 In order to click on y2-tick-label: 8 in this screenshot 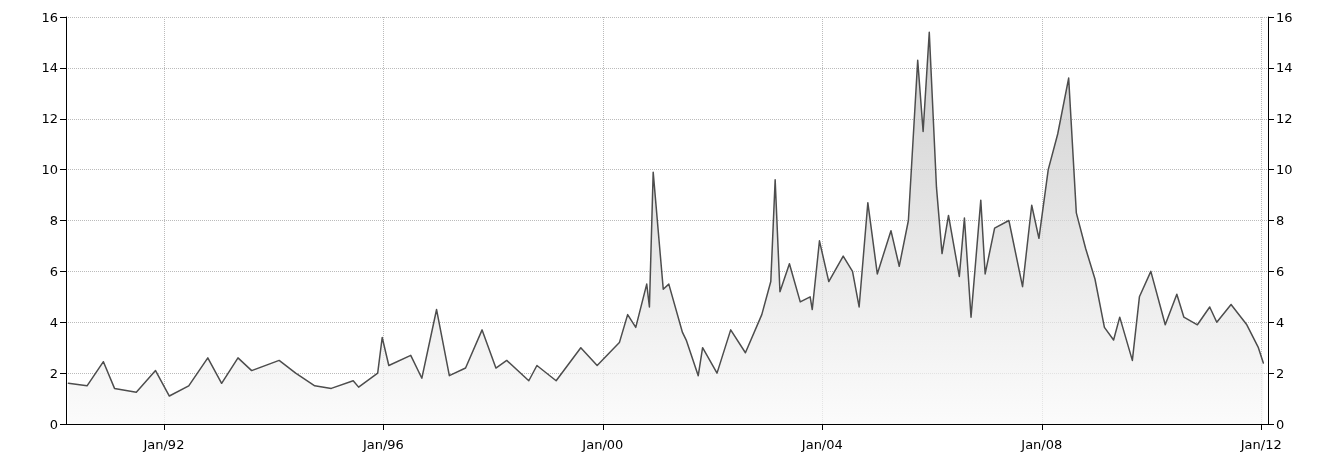, I will do `click(1280, 220)`.